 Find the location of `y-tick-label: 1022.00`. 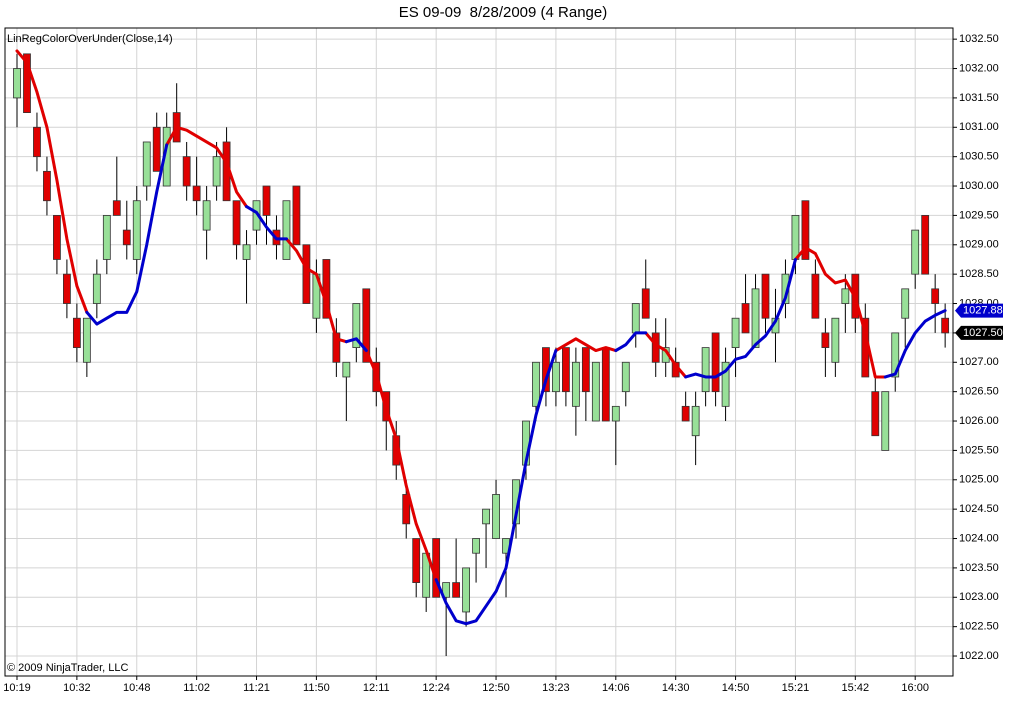

y-tick-label: 1022.00 is located at coordinates (979, 656).